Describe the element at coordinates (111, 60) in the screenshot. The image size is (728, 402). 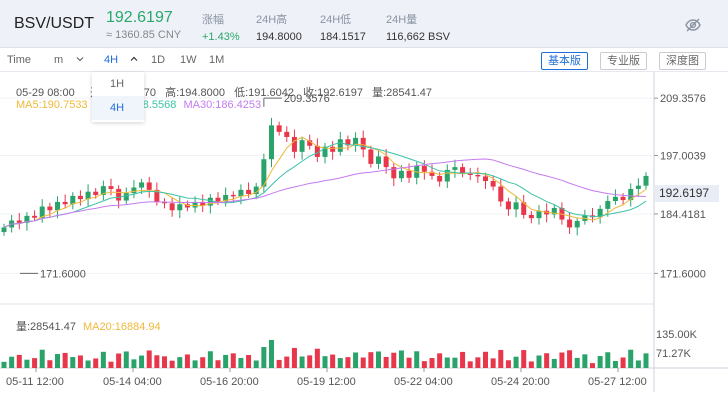
I see `interval-selector: 4H` at that location.